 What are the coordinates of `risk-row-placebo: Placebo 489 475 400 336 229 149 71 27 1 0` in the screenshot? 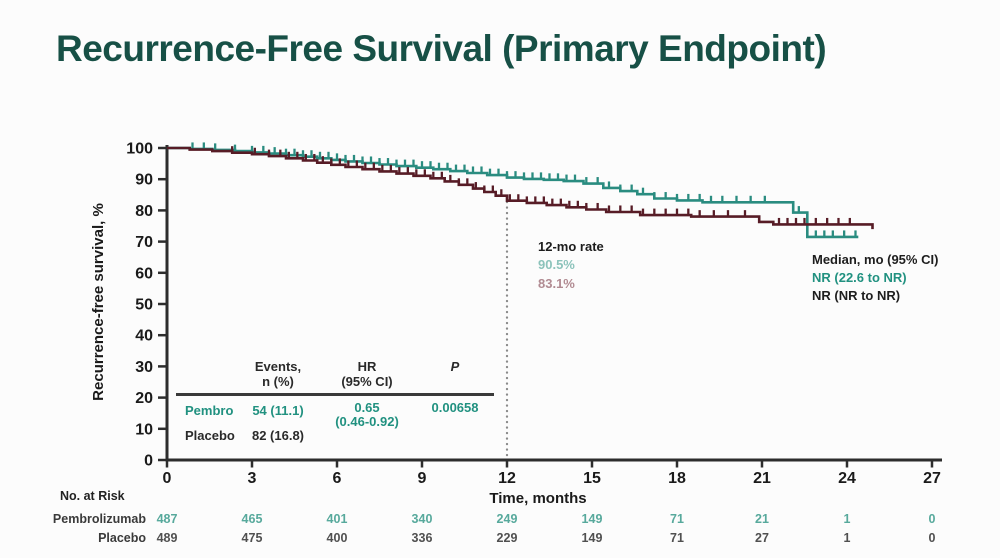 It's located at (500, 539).